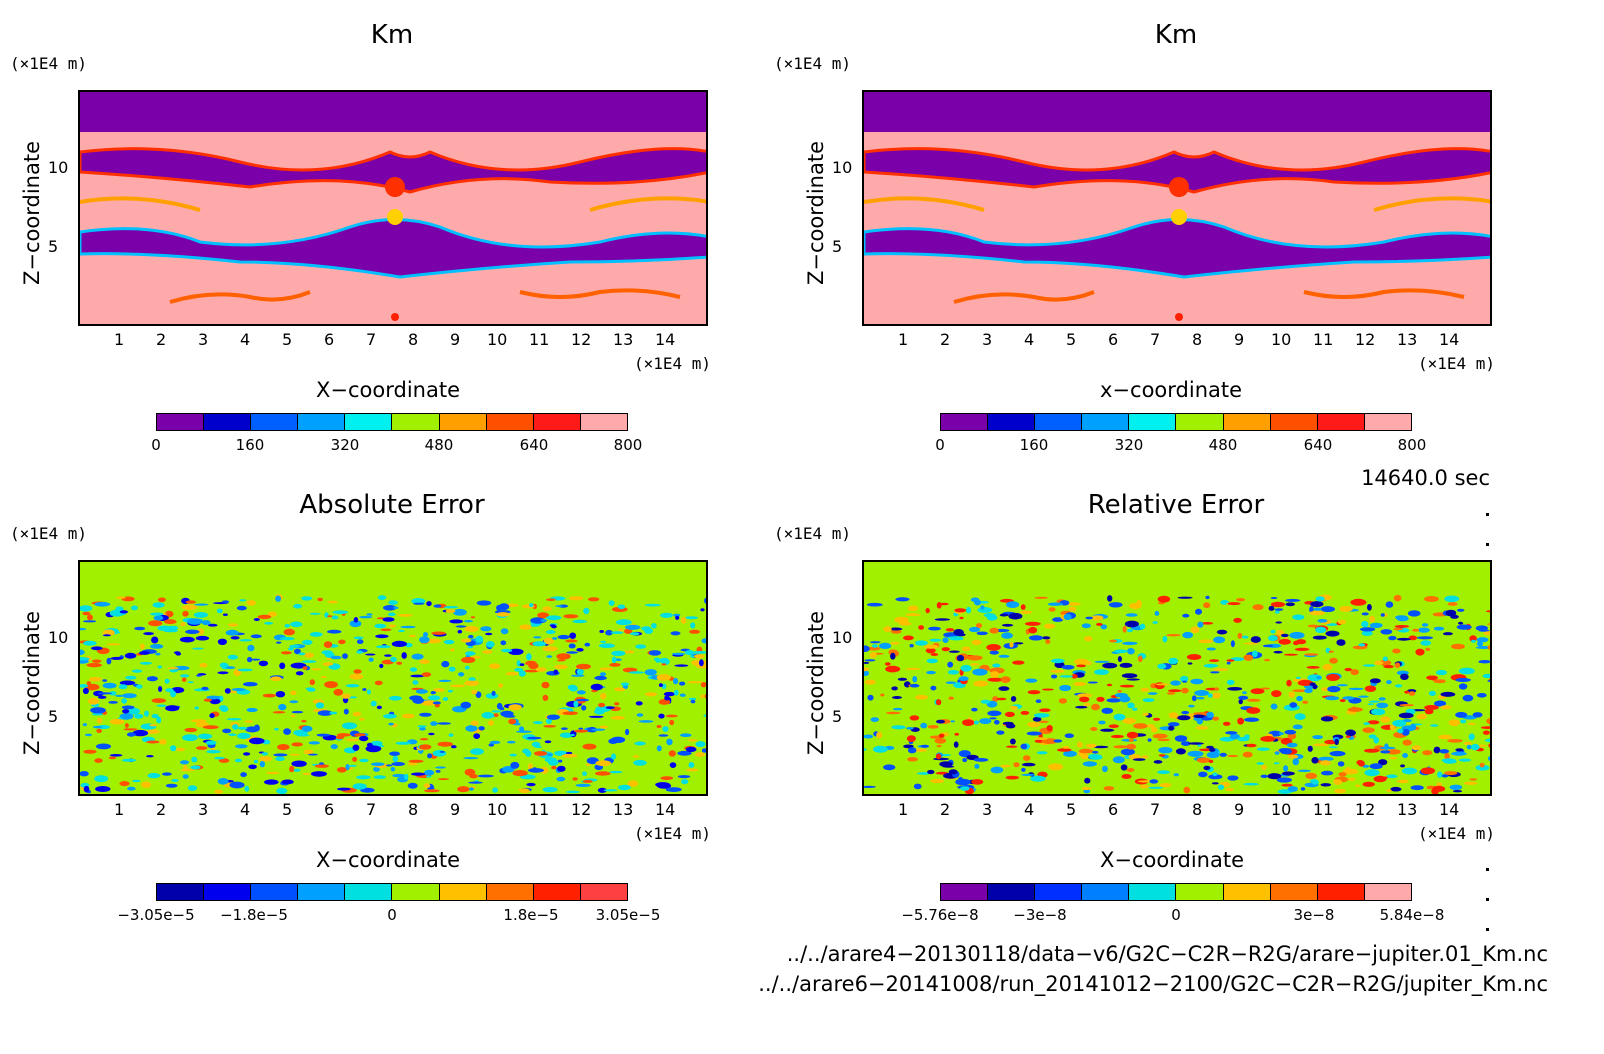 This screenshot has height=1054, width=1604. I want to click on colorbar-label: 480, so click(439, 445).